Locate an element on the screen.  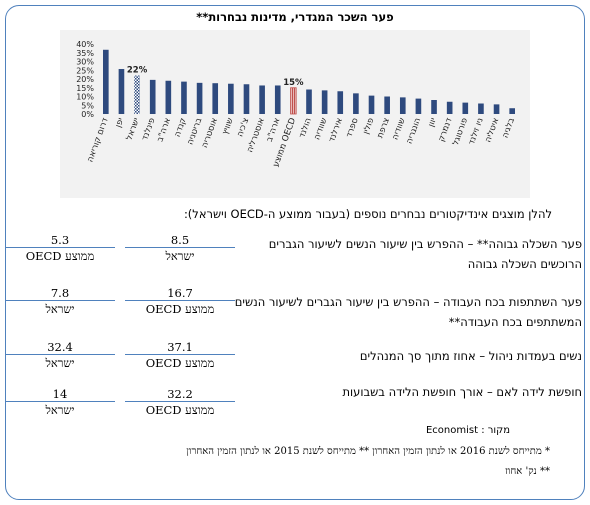
x-tick-label: יוון is located at coordinates (432, 123).